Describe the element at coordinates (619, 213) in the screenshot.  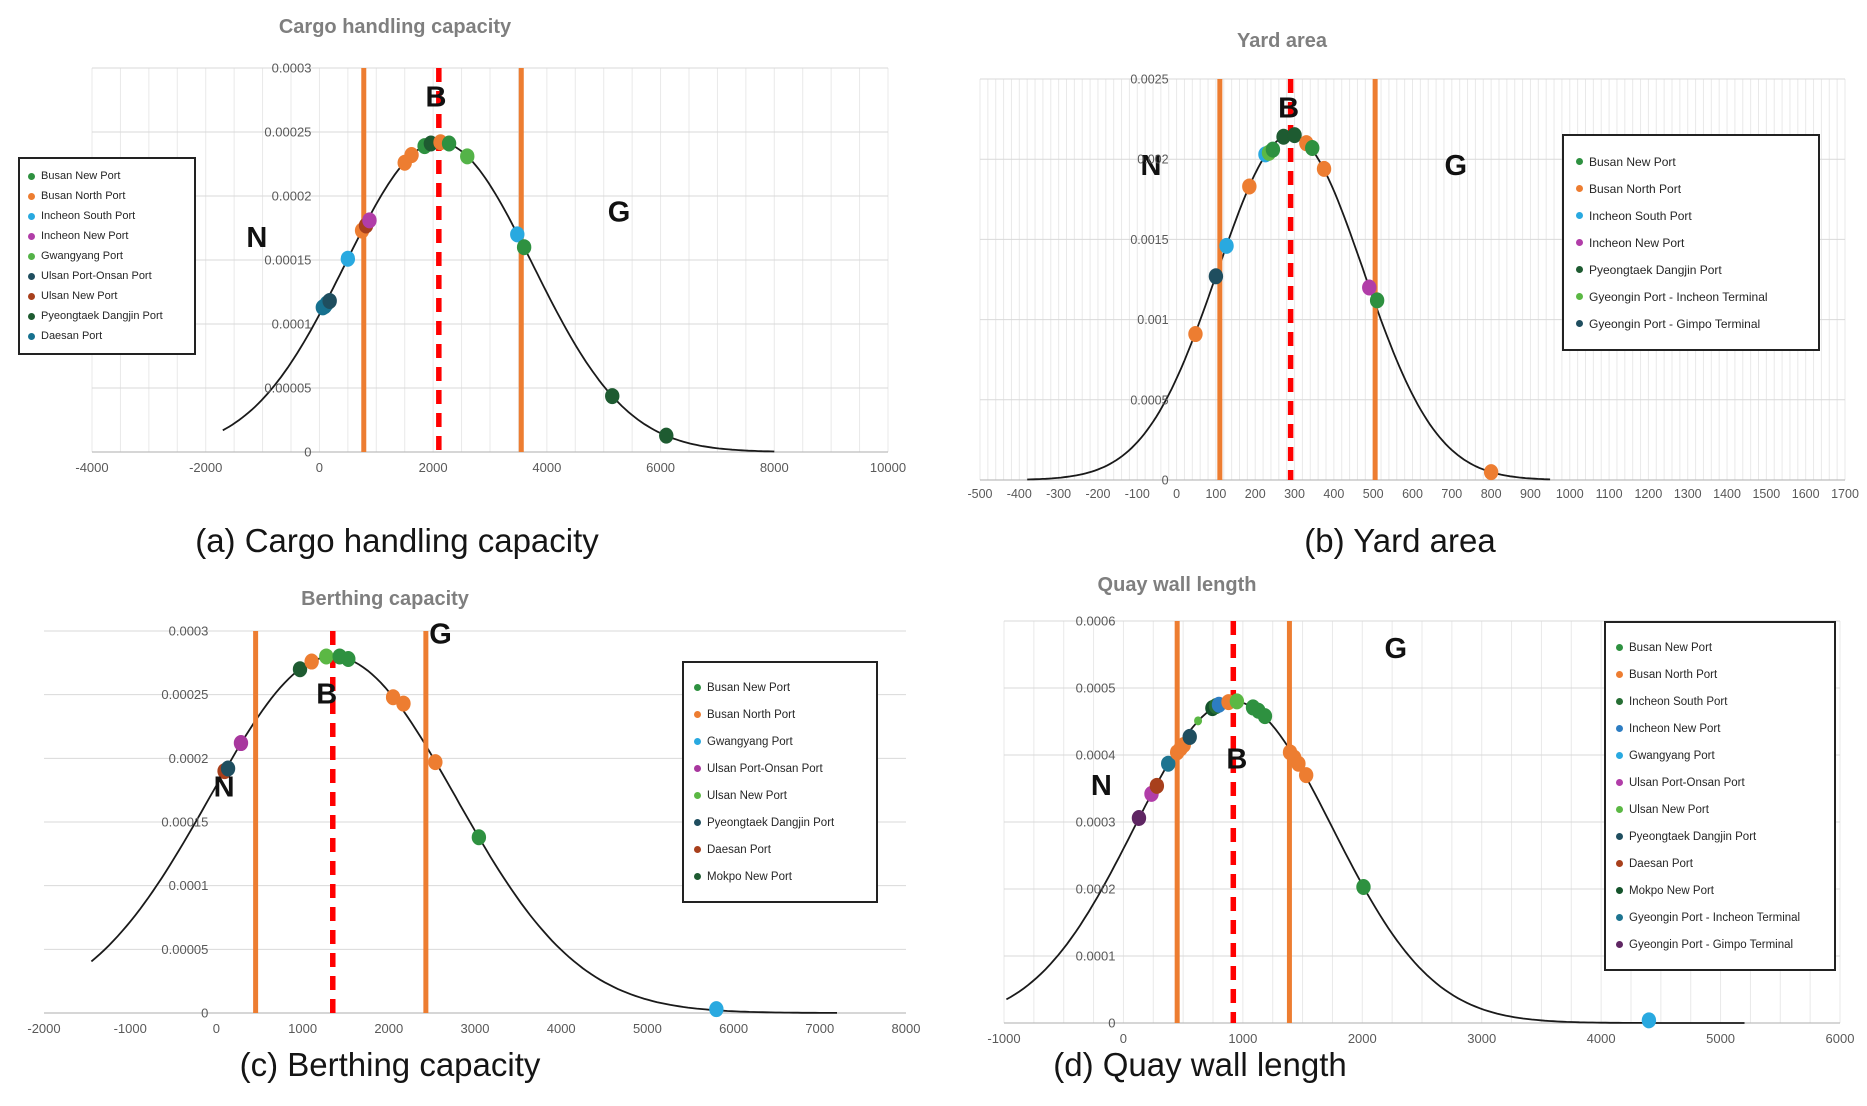
I see `region-label-G: G` at that location.